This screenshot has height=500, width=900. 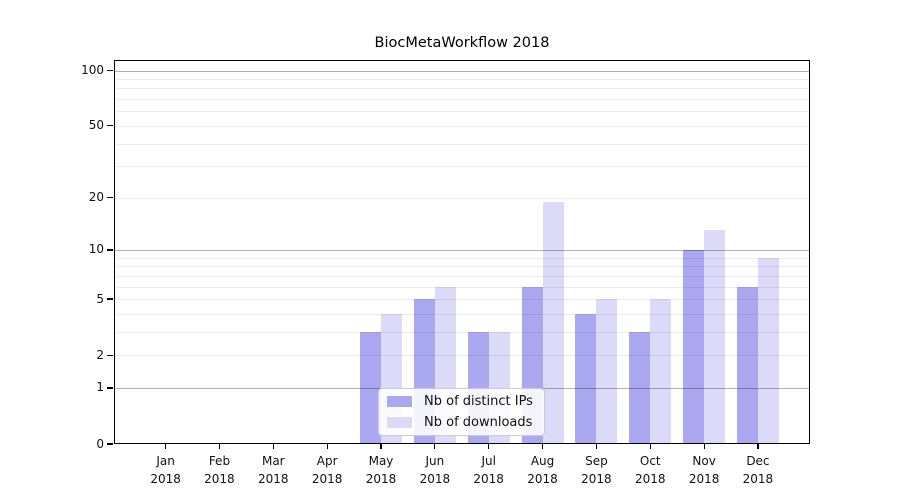 I want to click on x-tick-label-jan: Jan 2018, so click(x=166, y=470).